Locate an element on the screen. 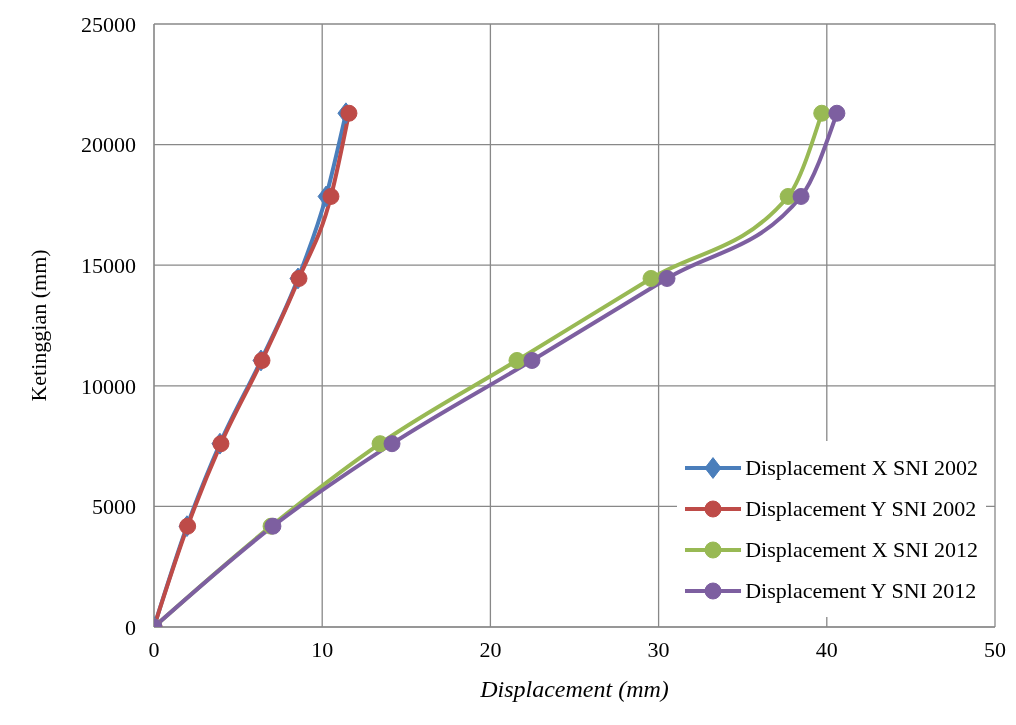 This screenshot has width=1016, height=725. y-axis-title: Ketinggian (mm) is located at coordinates (38, 325).